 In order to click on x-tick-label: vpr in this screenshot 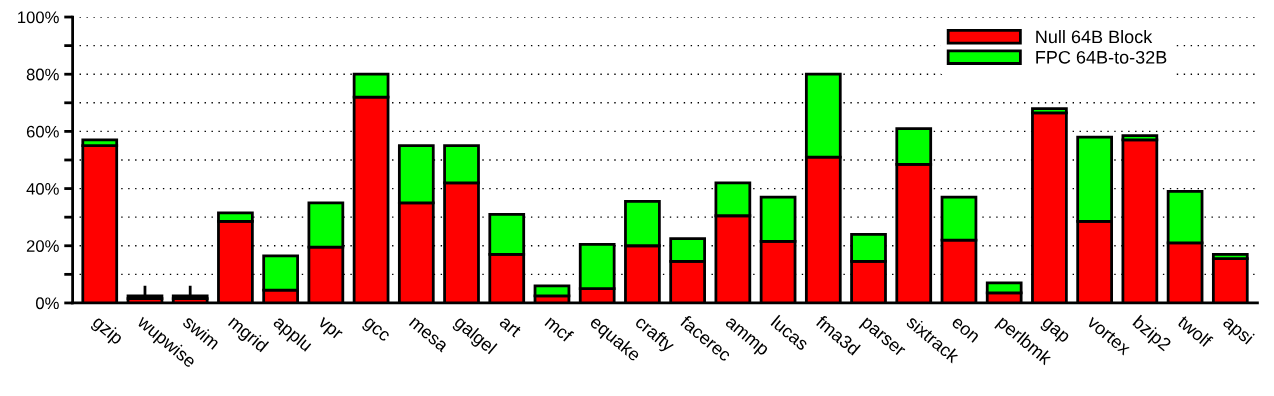, I will do `click(329, 329)`.